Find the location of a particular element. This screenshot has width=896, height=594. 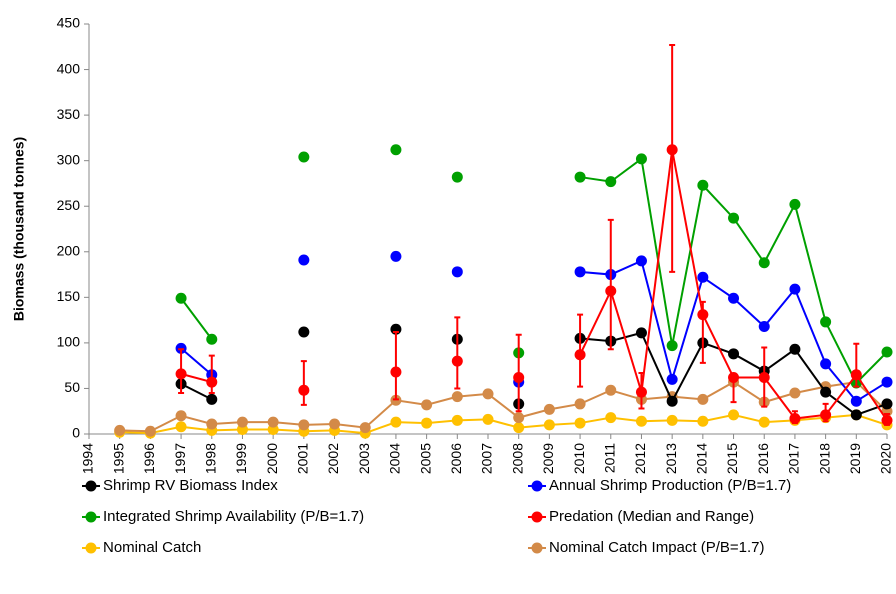

x-tick-label: 1998 is located at coordinates (210, 458).